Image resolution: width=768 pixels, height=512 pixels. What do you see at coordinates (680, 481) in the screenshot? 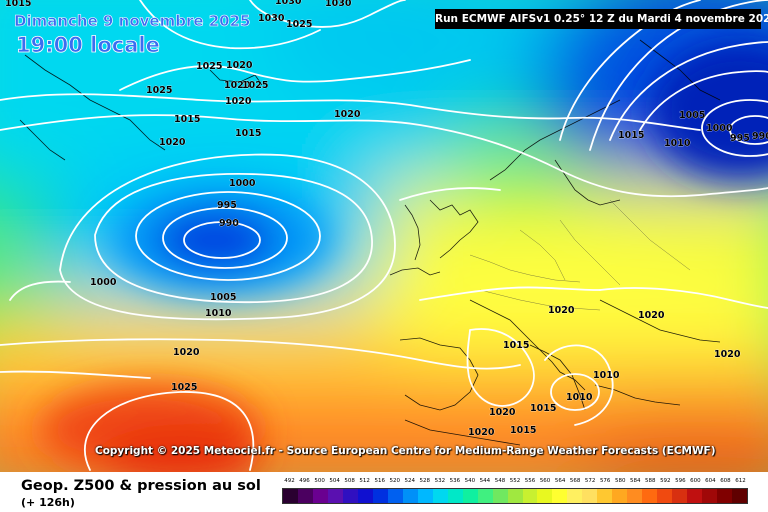
I see `legend-value: 596` at bounding box center [680, 481].